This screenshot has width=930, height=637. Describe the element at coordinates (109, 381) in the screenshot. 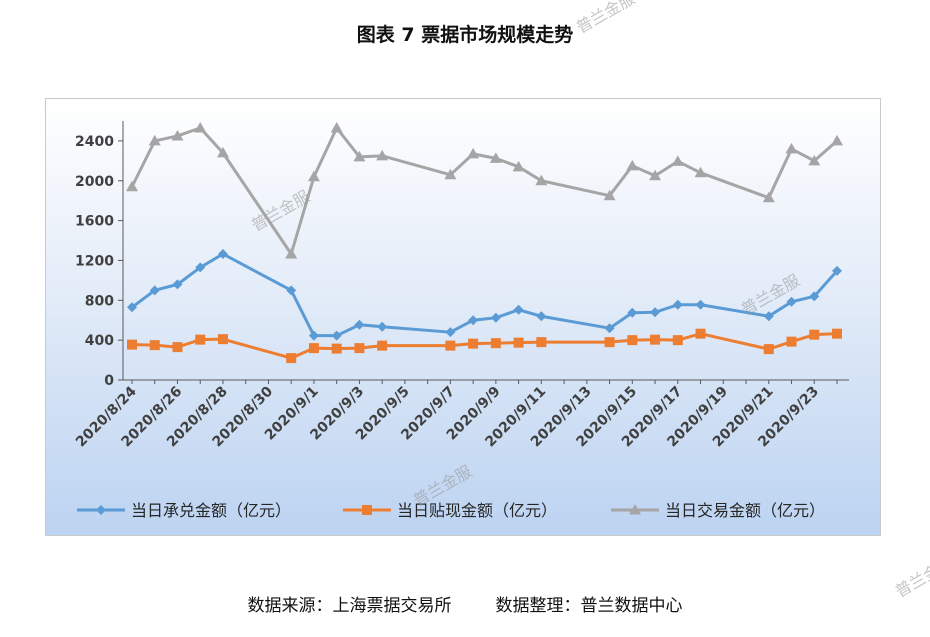

I see `y-tick-label: 0` at that location.